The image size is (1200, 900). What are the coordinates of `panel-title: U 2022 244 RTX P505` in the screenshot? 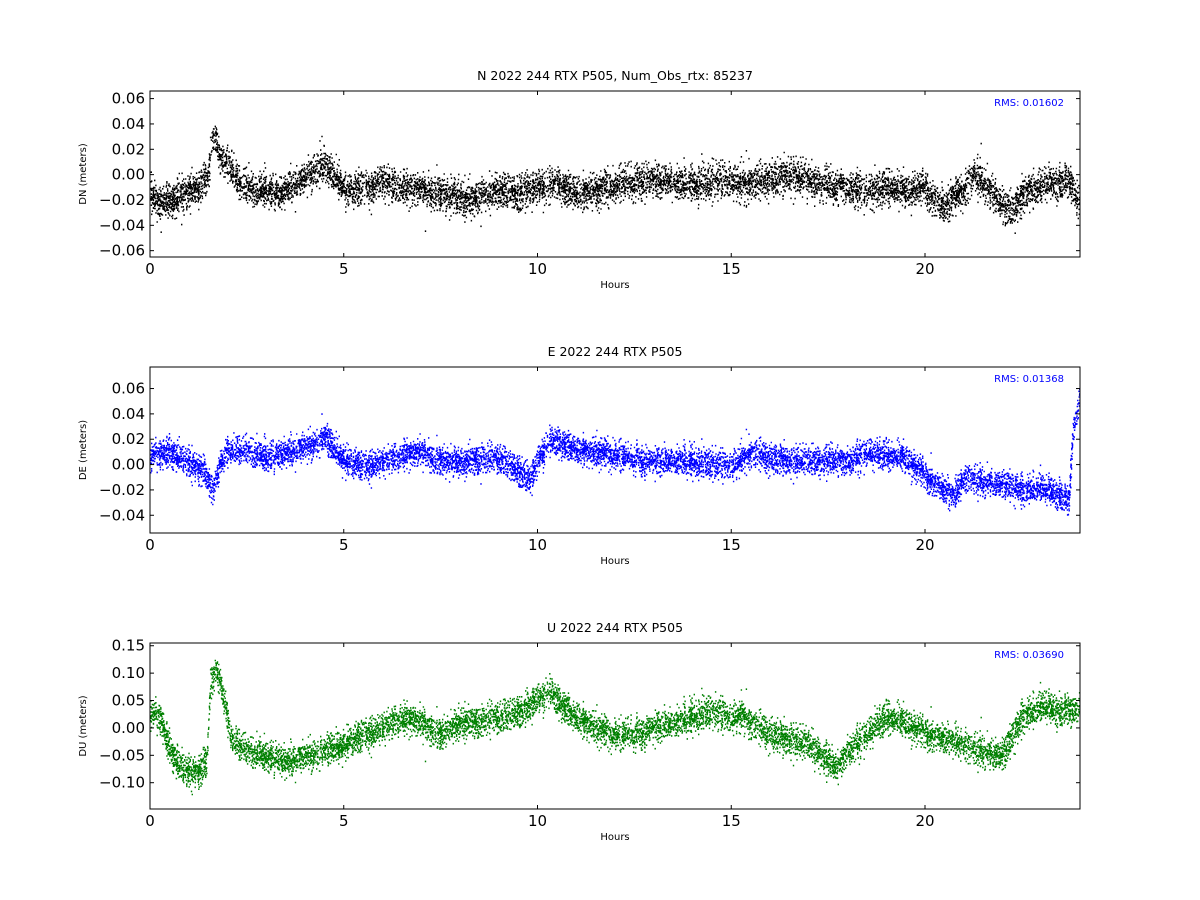 It's located at (615, 627).